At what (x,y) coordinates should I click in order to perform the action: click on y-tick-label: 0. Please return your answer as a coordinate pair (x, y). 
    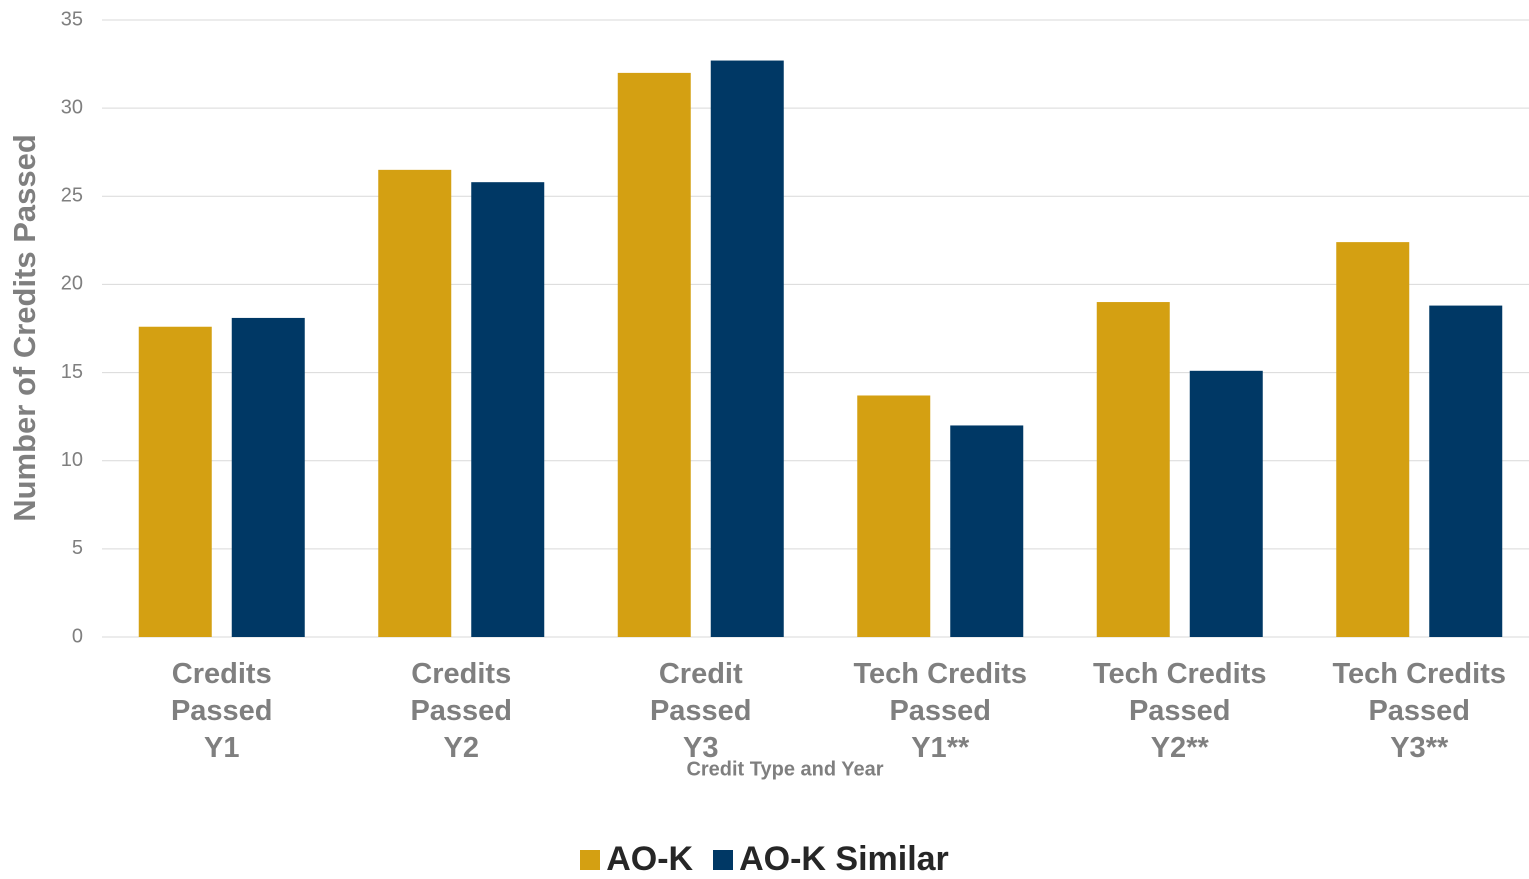
    Looking at the image, I should click on (77, 636).